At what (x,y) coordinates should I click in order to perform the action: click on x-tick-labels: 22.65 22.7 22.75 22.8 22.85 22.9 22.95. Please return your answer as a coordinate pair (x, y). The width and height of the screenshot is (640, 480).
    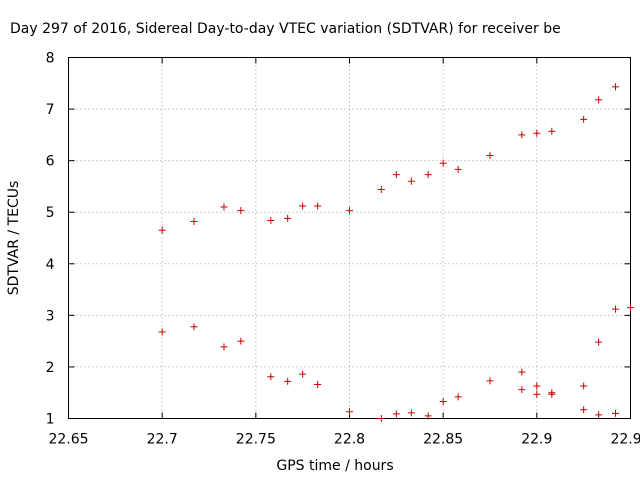
    Looking at the image, I should click on (344, 440).